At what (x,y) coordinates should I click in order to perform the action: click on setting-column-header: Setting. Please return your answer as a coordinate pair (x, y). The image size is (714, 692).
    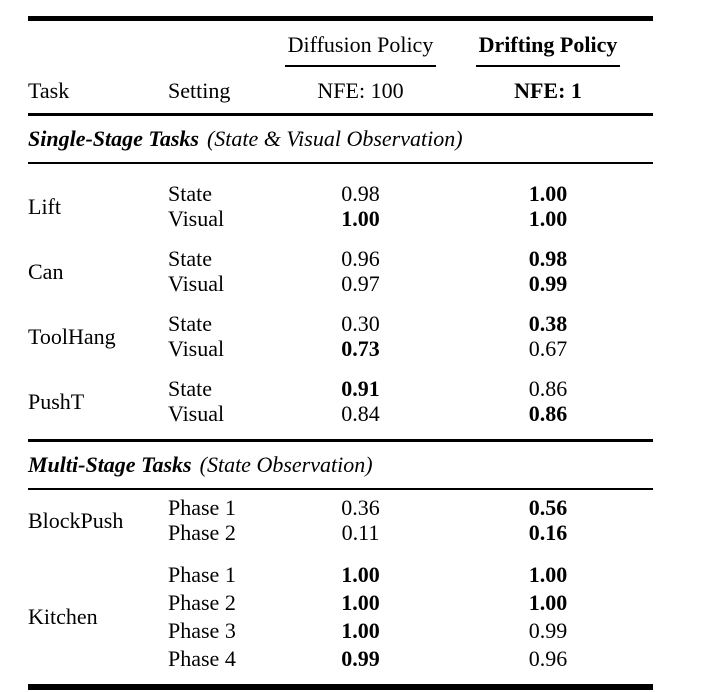
    Looking at the image, I should click on (199, 90).